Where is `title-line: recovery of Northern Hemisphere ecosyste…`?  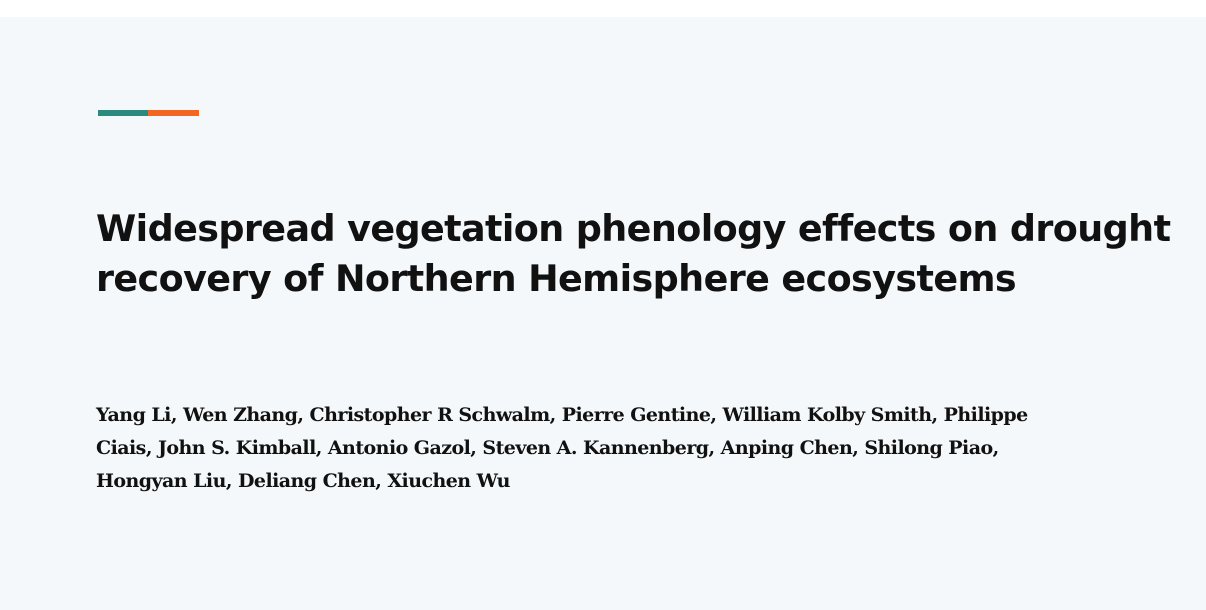 title-line: recovery of Northern Hemisphere ecosyste… is located at coordinates (556, 278).